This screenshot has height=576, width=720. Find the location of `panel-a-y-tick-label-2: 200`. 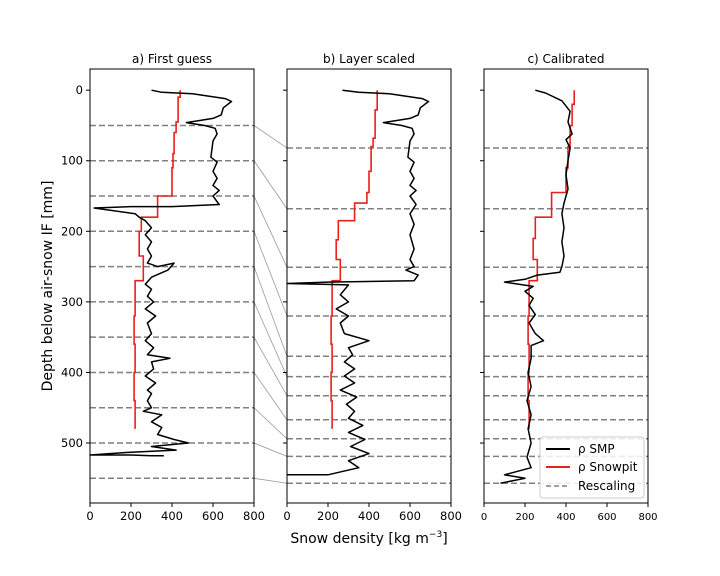

panel-a-y-tick-label-2: 200 is located at coordinates (72, 231).